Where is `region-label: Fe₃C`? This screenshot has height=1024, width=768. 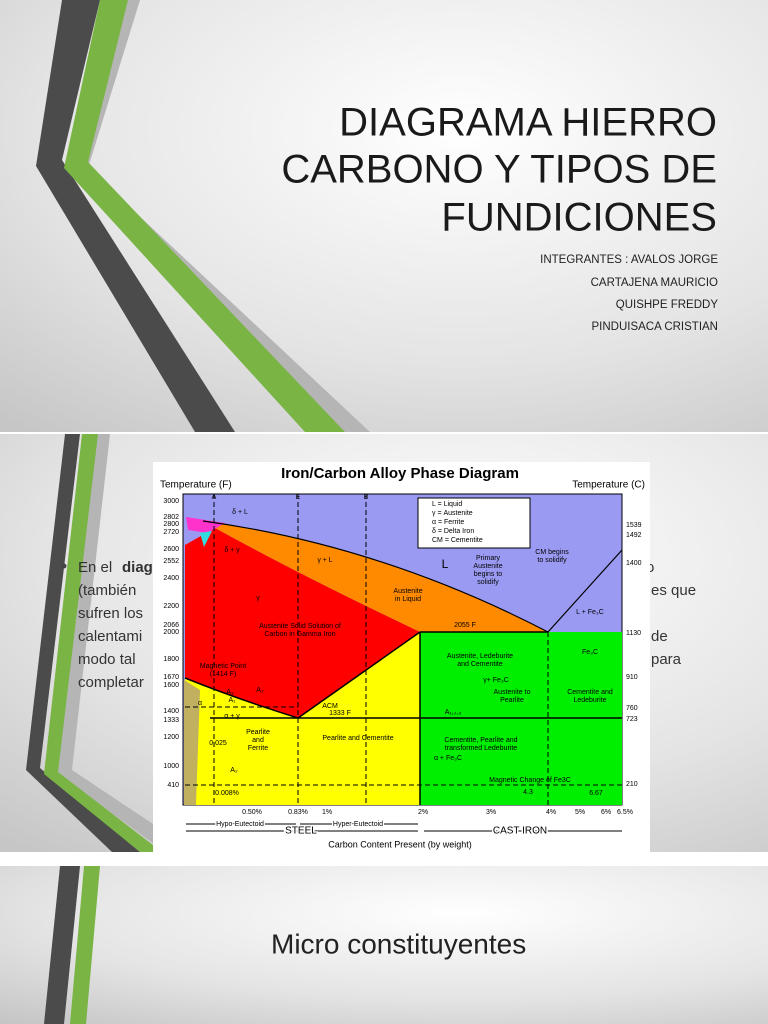
region-label: Fe₃C is located at coordinates (590, 652).